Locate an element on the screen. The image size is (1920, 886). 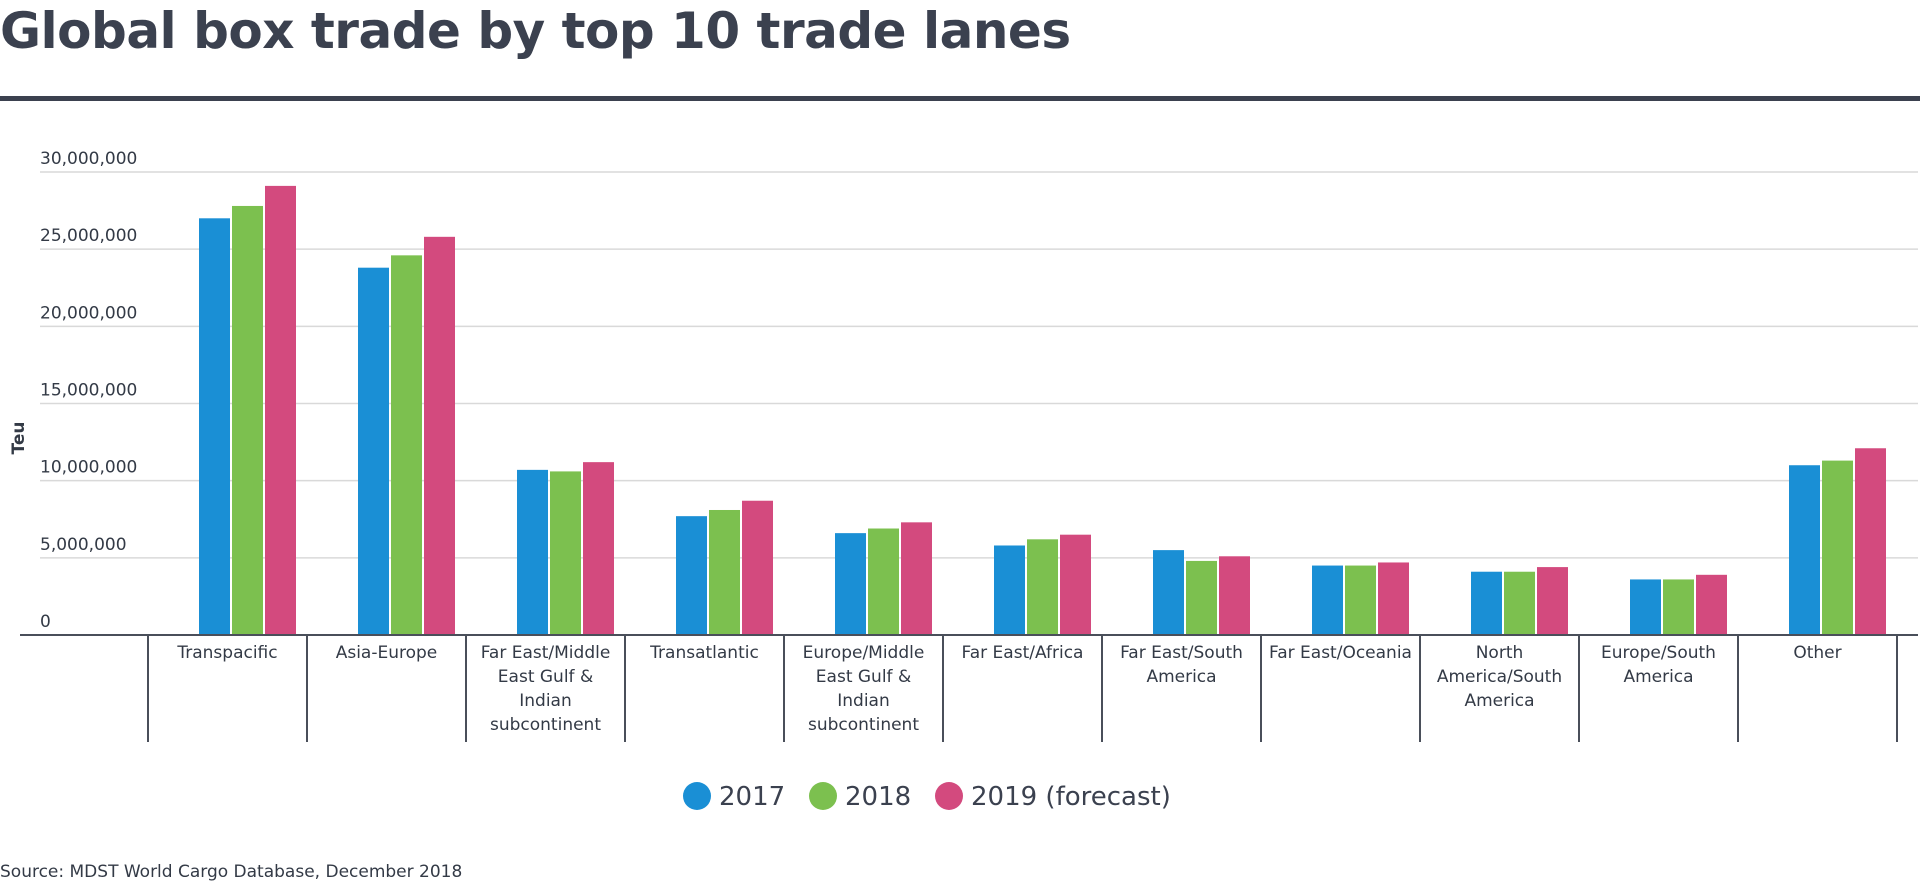
x-axis is located at coordinates (969, 688).